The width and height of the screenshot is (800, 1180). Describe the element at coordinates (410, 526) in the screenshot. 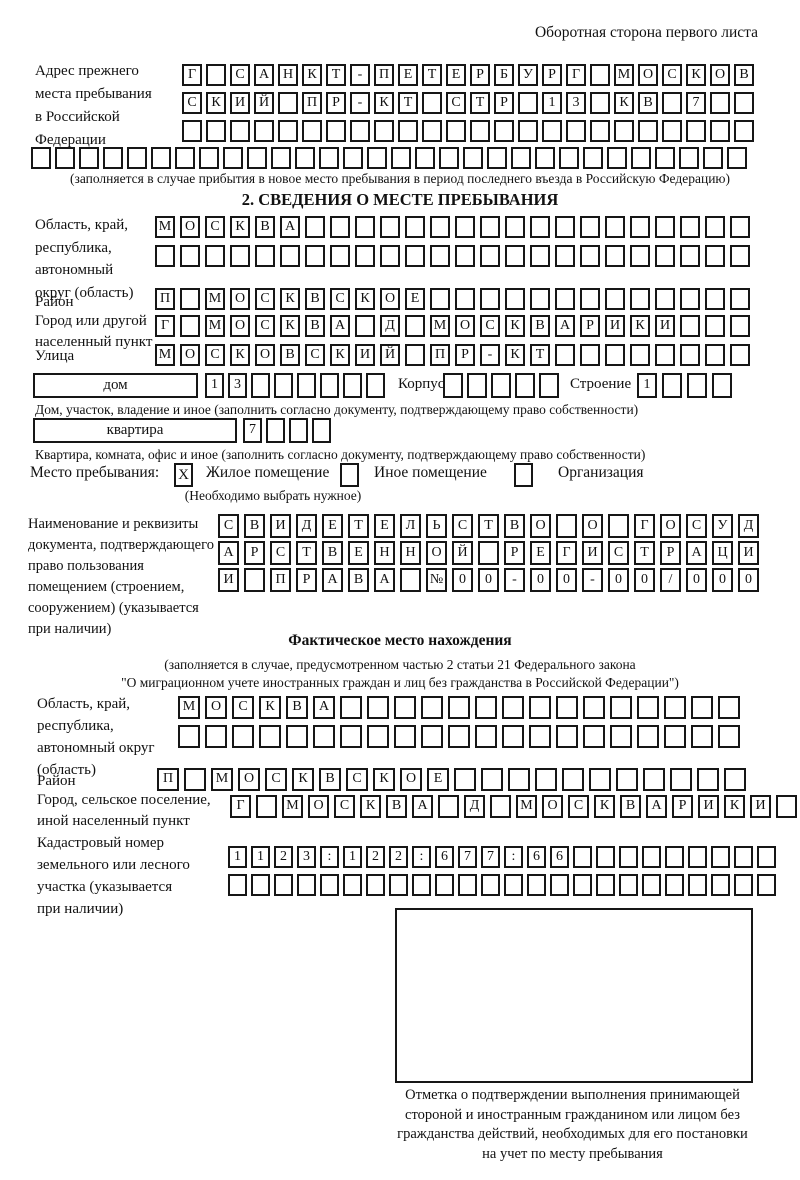

I see `char-cell: Л` at that location.